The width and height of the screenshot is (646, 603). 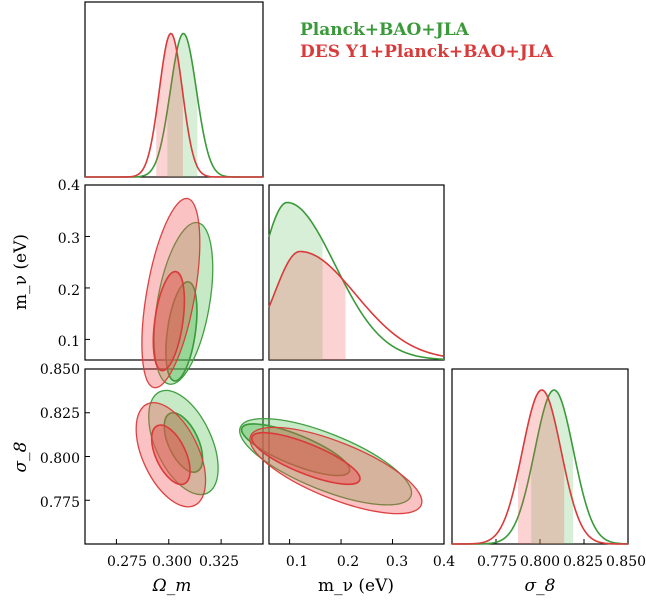 What do you see at coordinates (21, 272) in the screenshot?
I see `ylabel-mnu: m_ν (eV)` at bounding box center [21, 272].